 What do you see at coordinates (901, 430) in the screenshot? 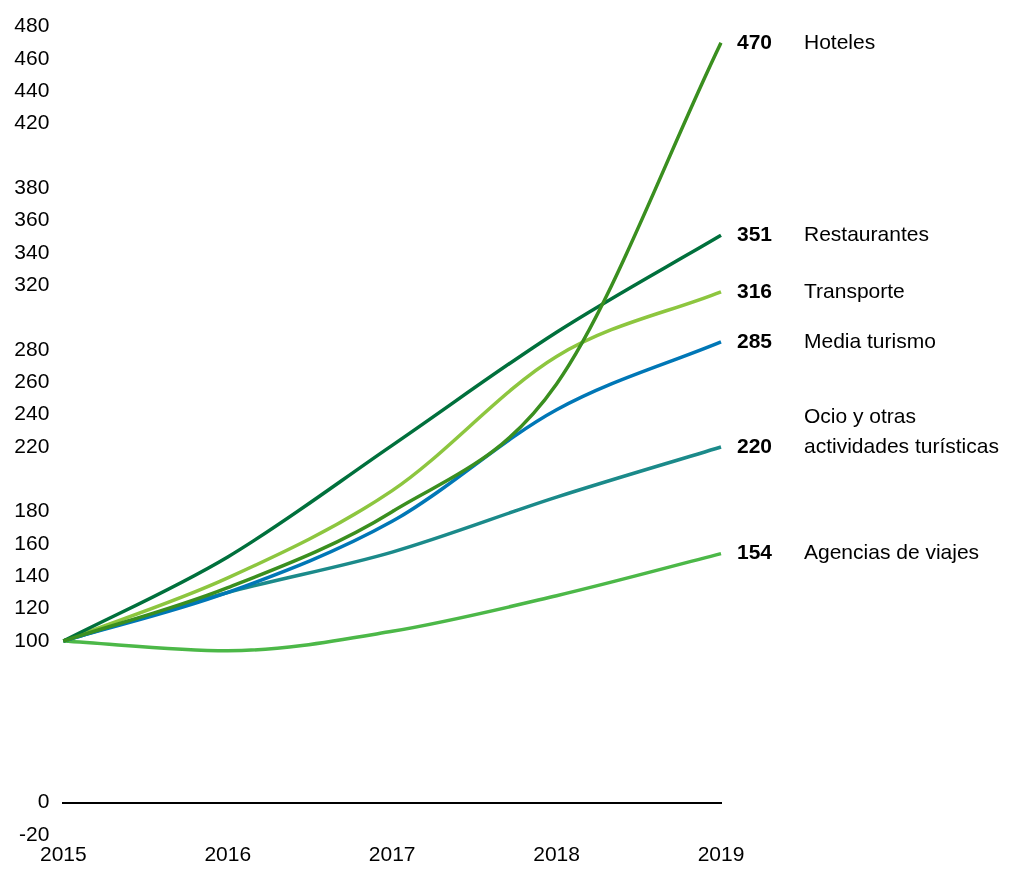
I see `text: Ocio y otras actividades turísticas` at bounding box center [901, 430].